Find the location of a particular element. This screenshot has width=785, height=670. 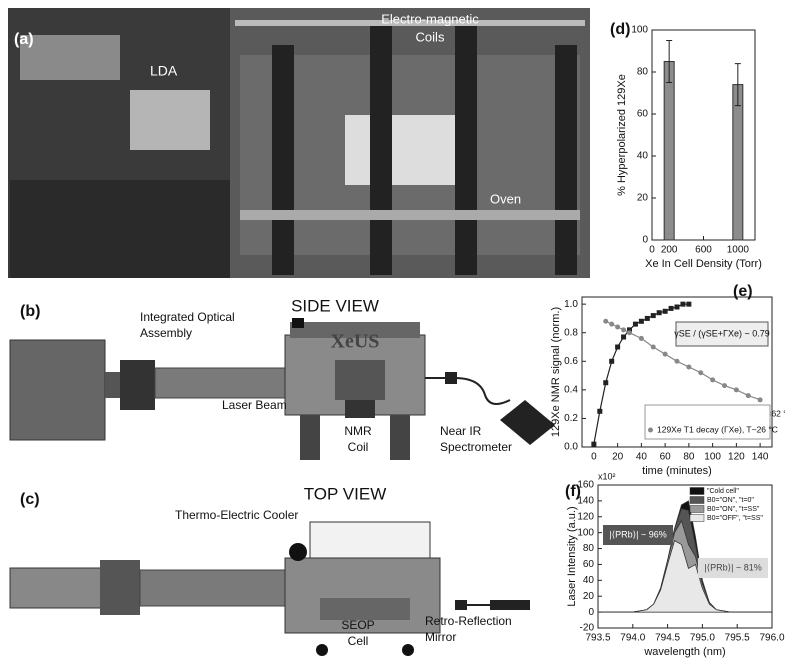

diagram-title: TOP VIEW is located at coordinates (345, 493).